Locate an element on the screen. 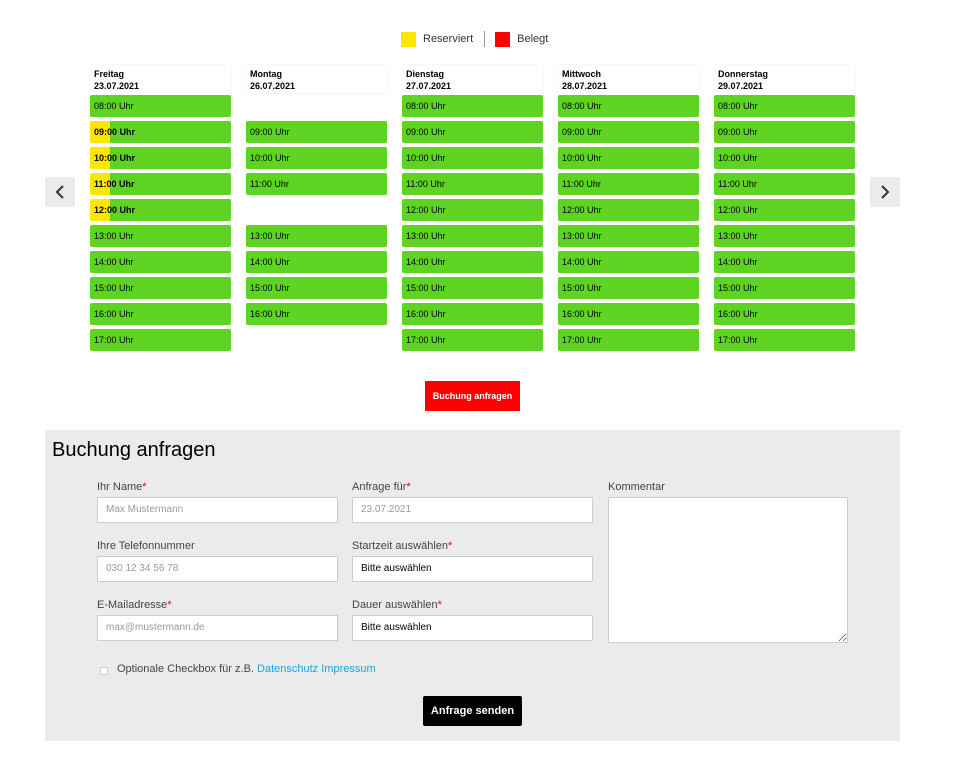 This screenshot has height=780, width=956. next-week-button is located at coordinates (885, 192).